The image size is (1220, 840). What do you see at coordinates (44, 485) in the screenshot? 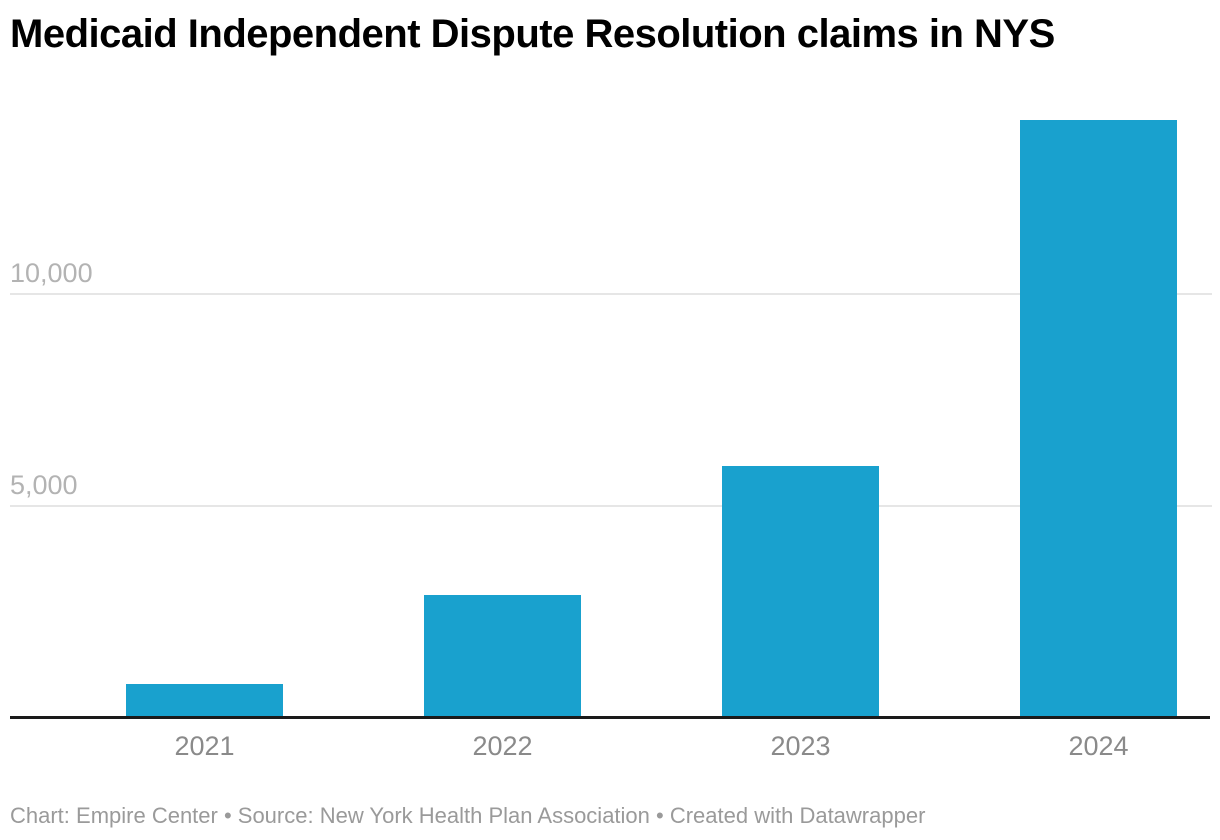
I see `y-tick-label-5000: 5,000` at bounding box center [44, 485].